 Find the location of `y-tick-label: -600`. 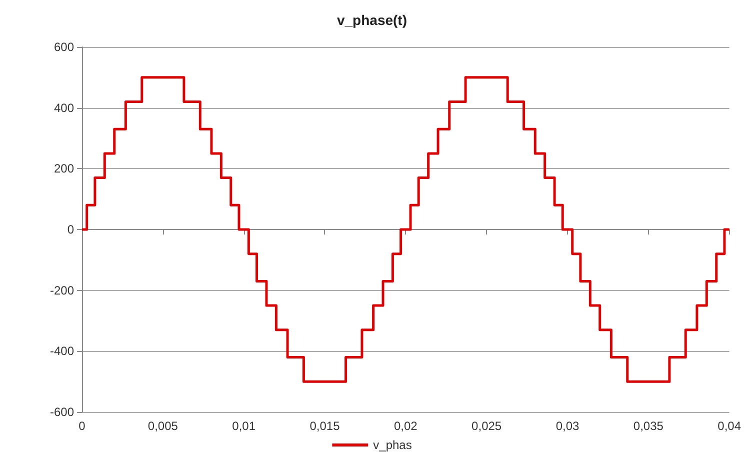

y-tick-label: -600 is located at coordinates (62, 412).